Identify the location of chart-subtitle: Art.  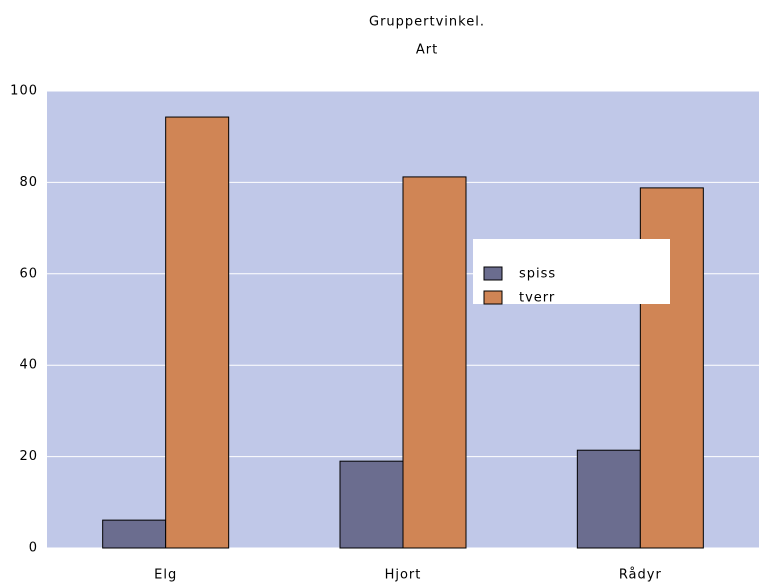
(427, 50).